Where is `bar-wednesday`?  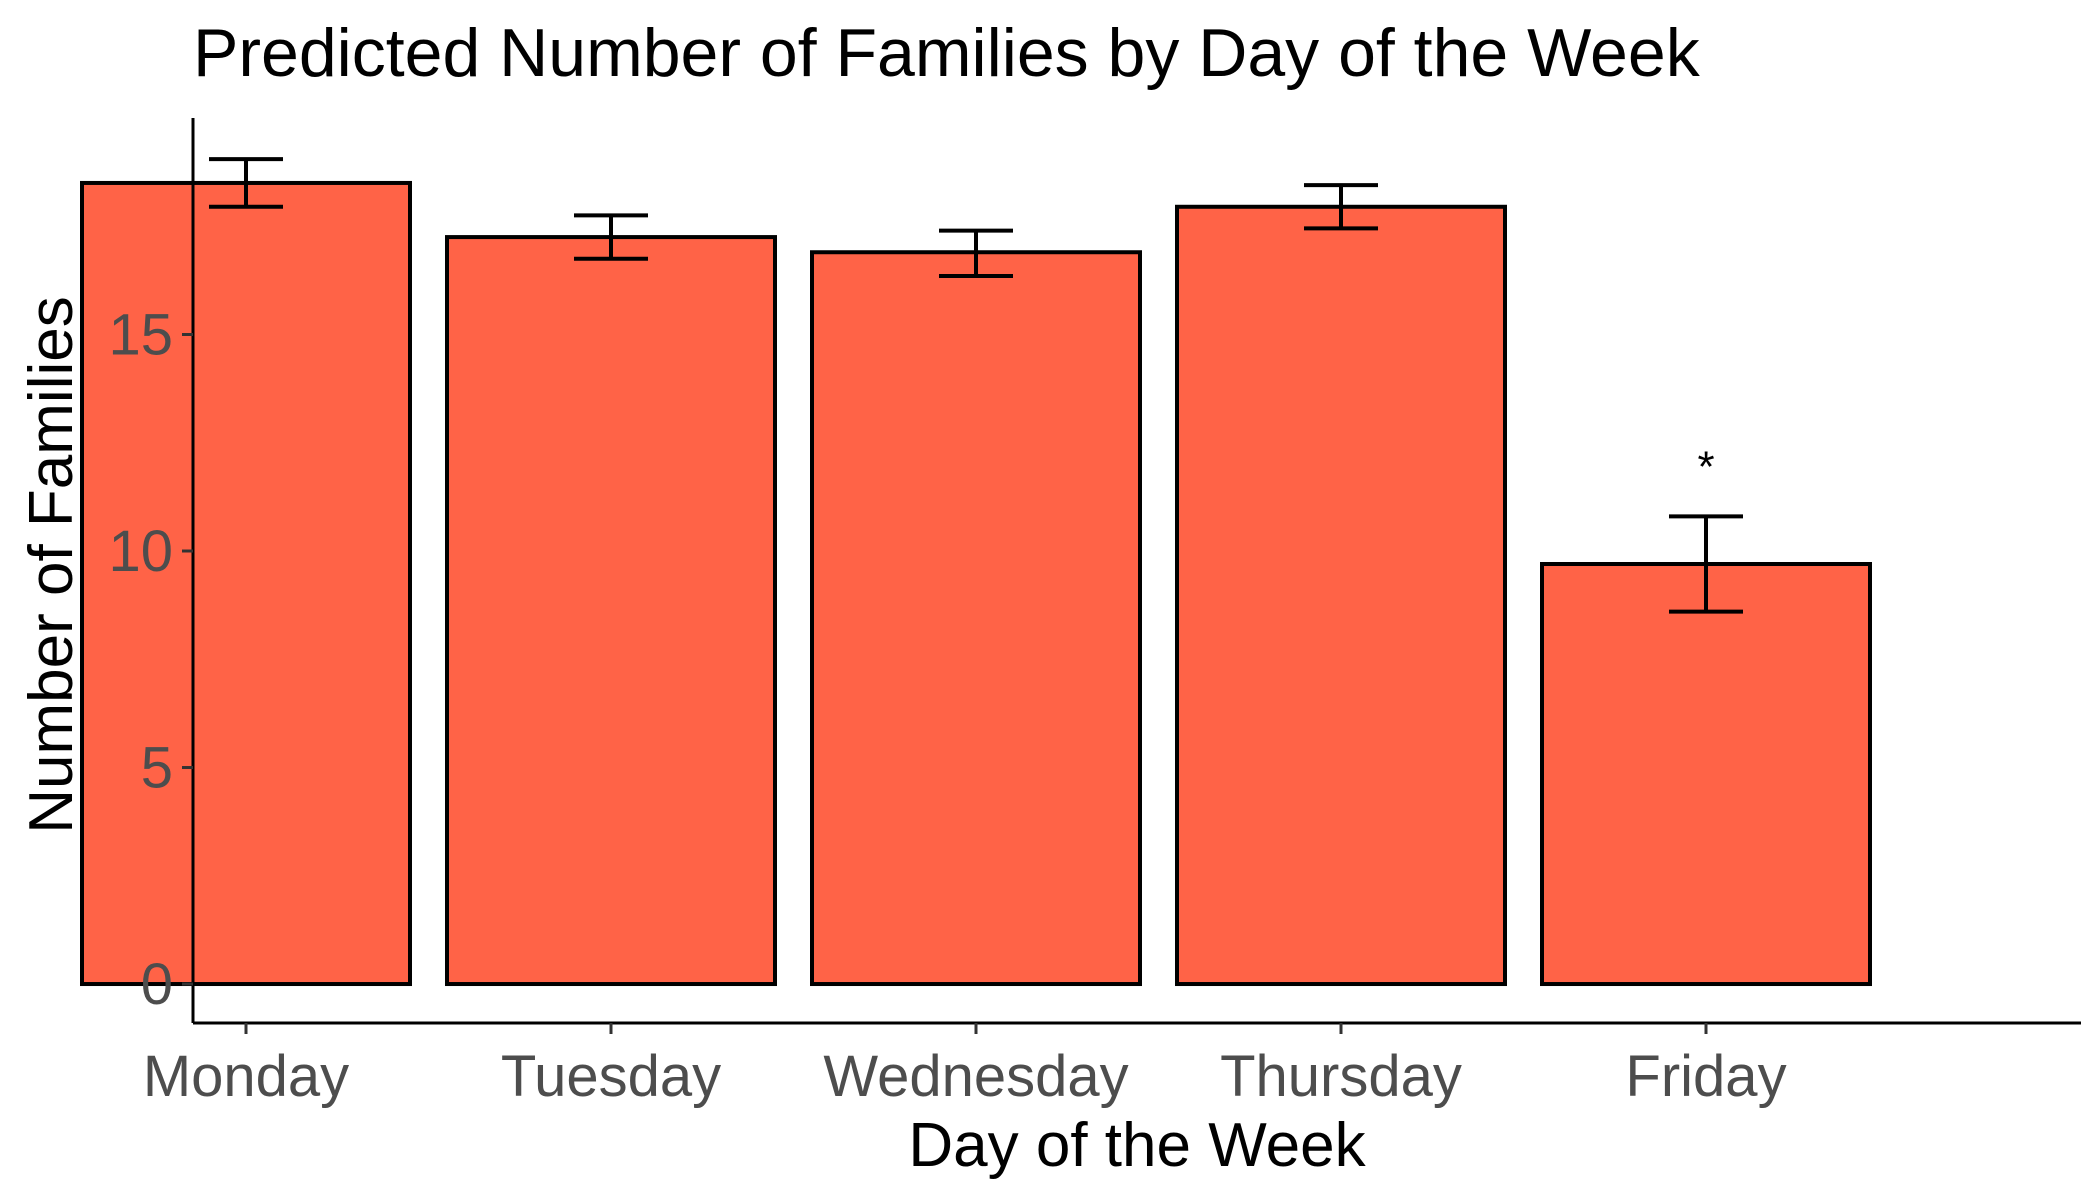
bar-wednesday is located at coordinates (976, 618).